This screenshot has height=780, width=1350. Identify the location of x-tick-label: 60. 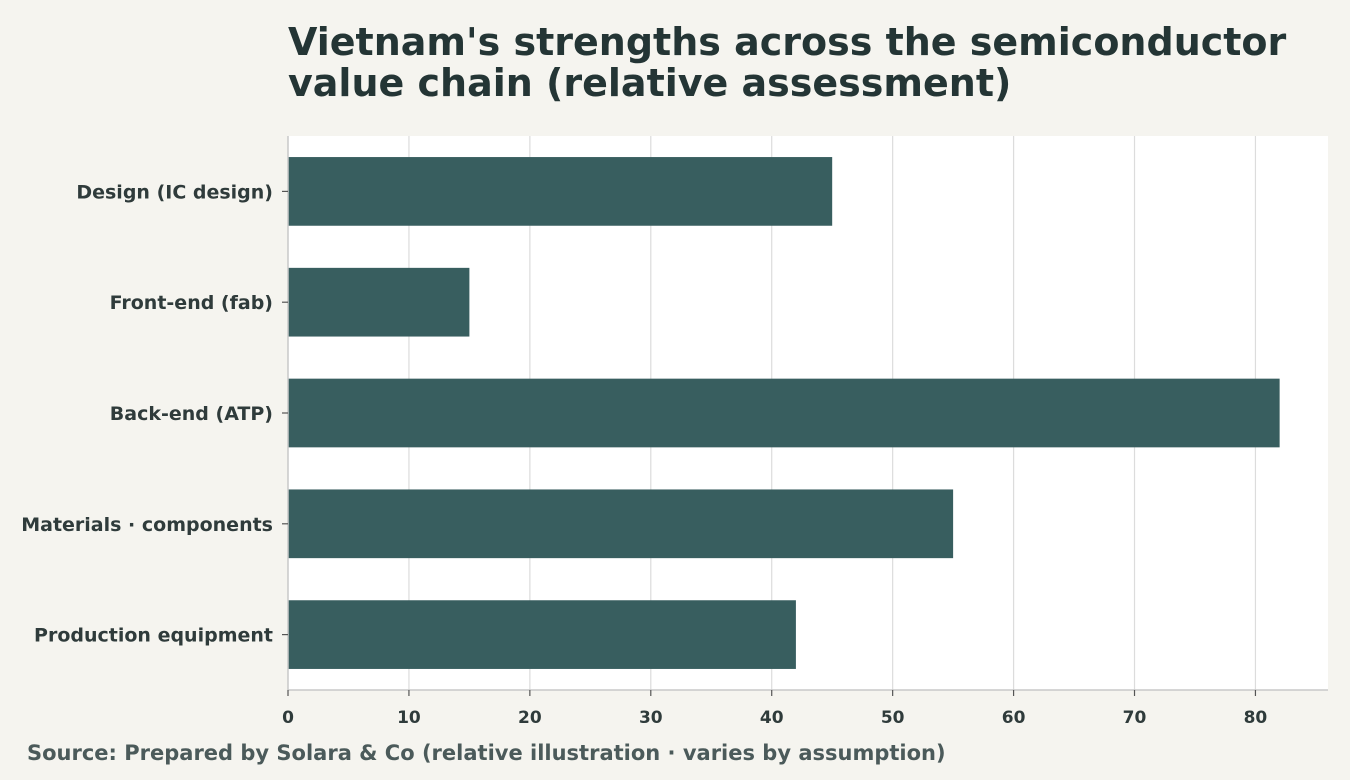
(1014, 718).